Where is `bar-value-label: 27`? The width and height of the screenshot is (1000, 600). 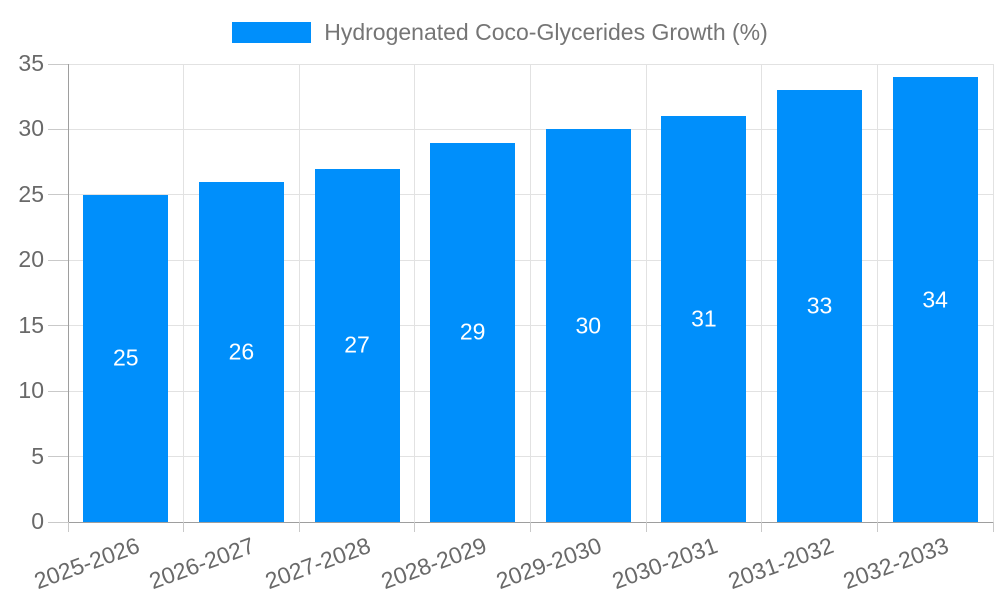 bar-value-label: 27 is located at coordinates (357, 344).